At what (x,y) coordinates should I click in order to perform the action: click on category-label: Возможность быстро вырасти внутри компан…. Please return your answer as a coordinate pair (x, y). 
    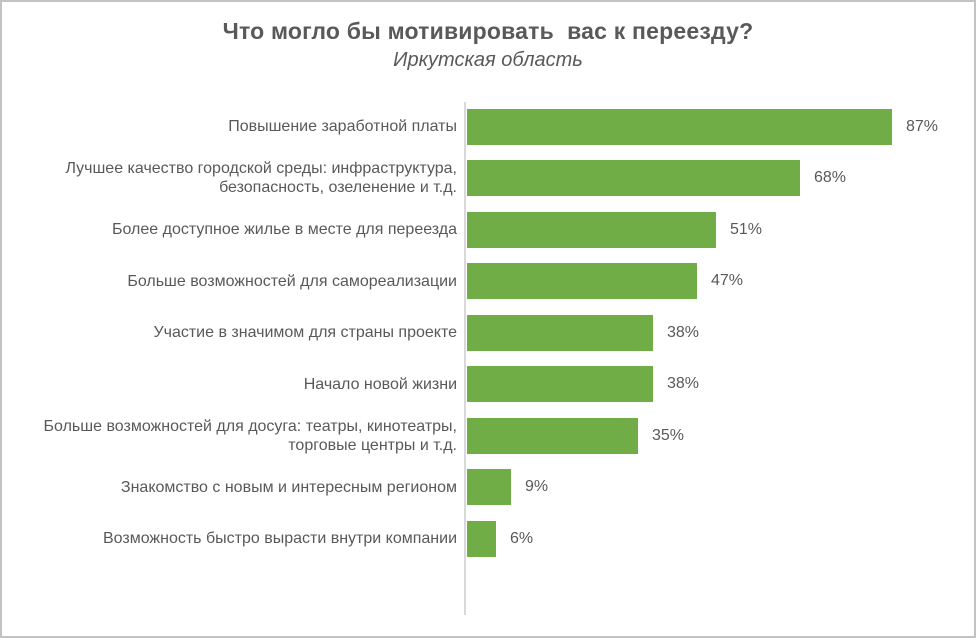
    Looking at the image, I should click on (279, 539).